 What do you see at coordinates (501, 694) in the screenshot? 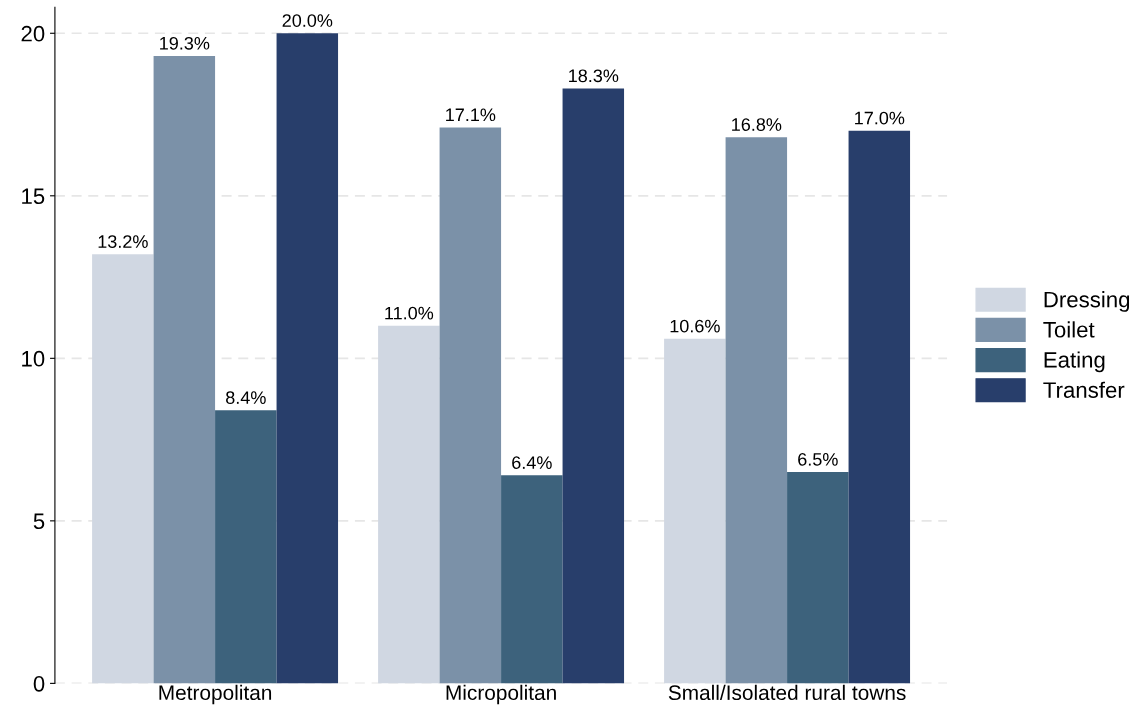
I see `x-tick-label: Micropolitan` at bounding box center [501, 694].